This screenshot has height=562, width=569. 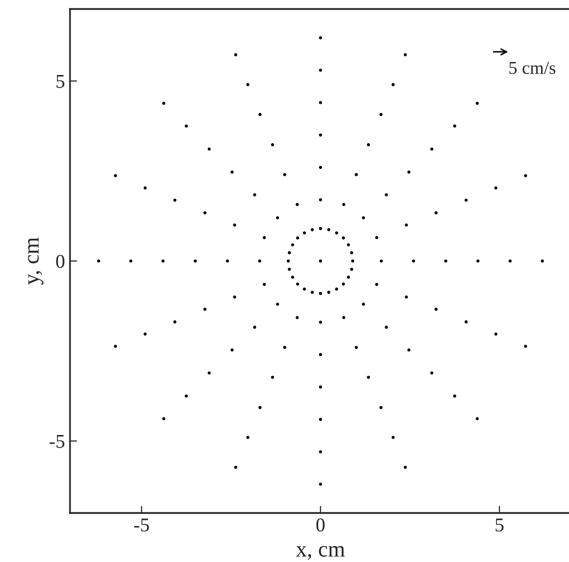 I want to click on y-tick-label: 0, so click(x=60, y=261).